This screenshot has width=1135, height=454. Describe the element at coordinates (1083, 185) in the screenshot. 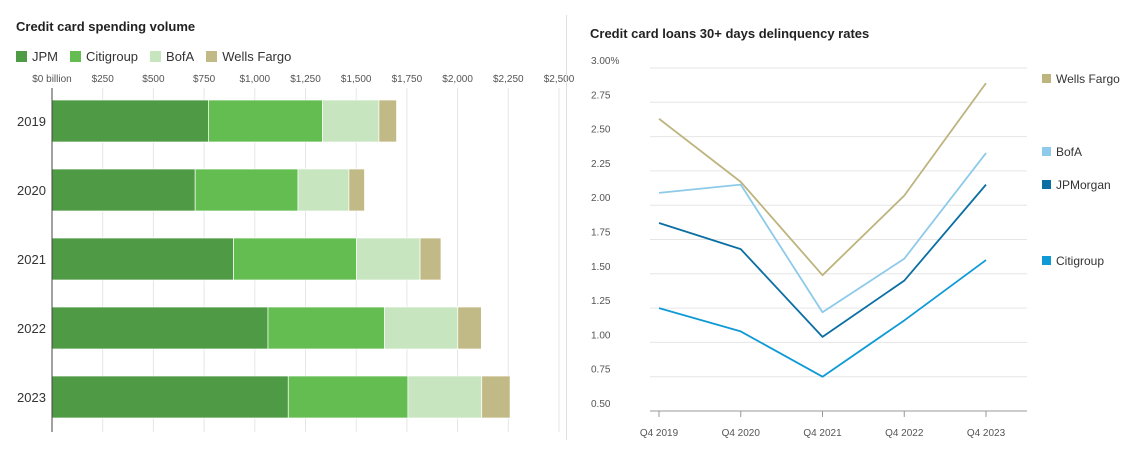

I see `legend-label-jpmorgan: JPMorgan` at that location.